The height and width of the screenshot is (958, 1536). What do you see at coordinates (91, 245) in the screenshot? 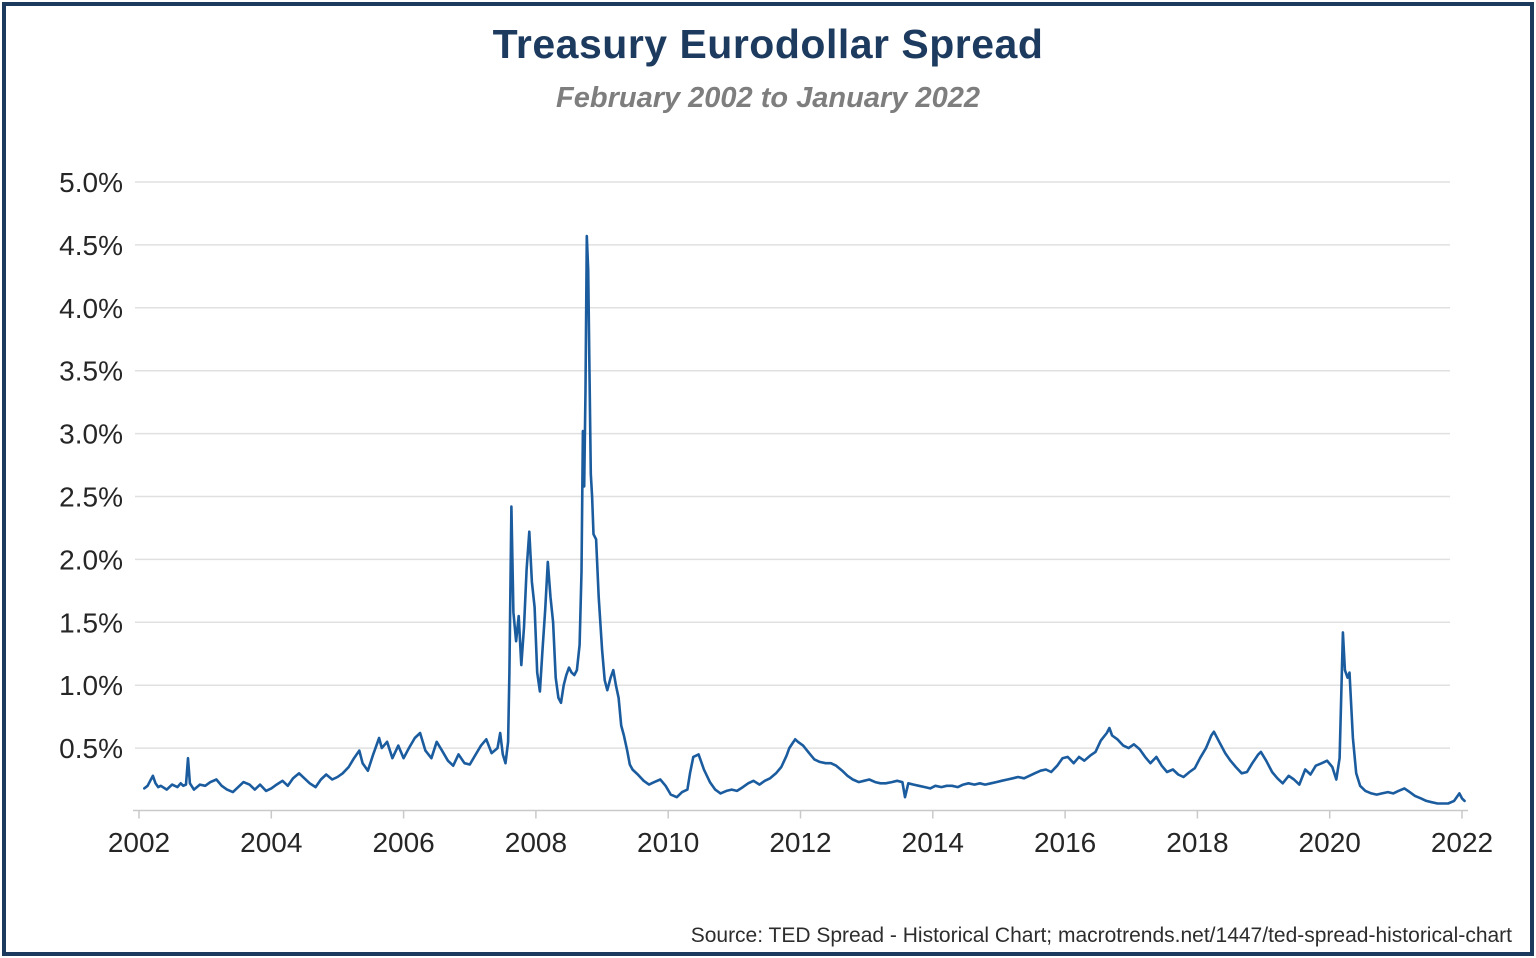
I see `y-tick-label: 4.5%` at bounding box center [91, 245].